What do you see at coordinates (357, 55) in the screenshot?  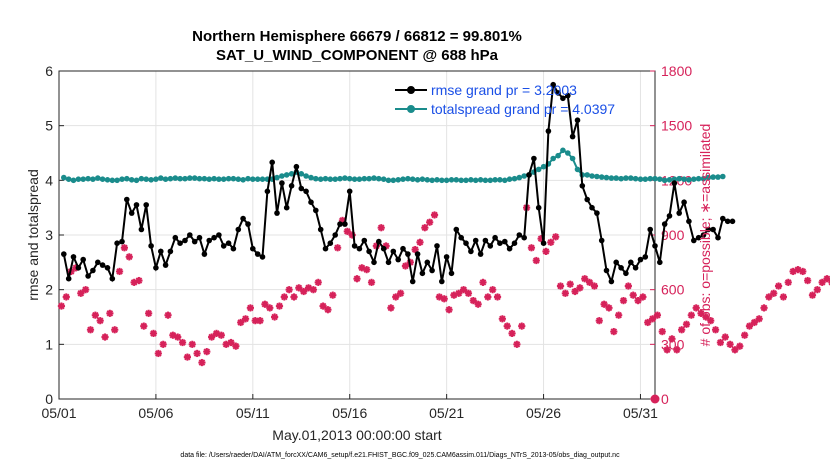 I see `chart-subtitle: SAT_U_WIND_COMPONENT @ 688 hPa` at bounding box center [357, 55].